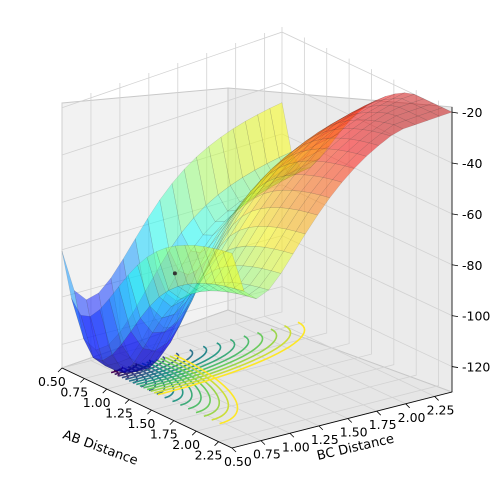 The height and width of the screenshot is (500, 500). Describe the element at coordinates (74, 392) in the screenshot. I see `x-tick-label: 0.75` at that location.